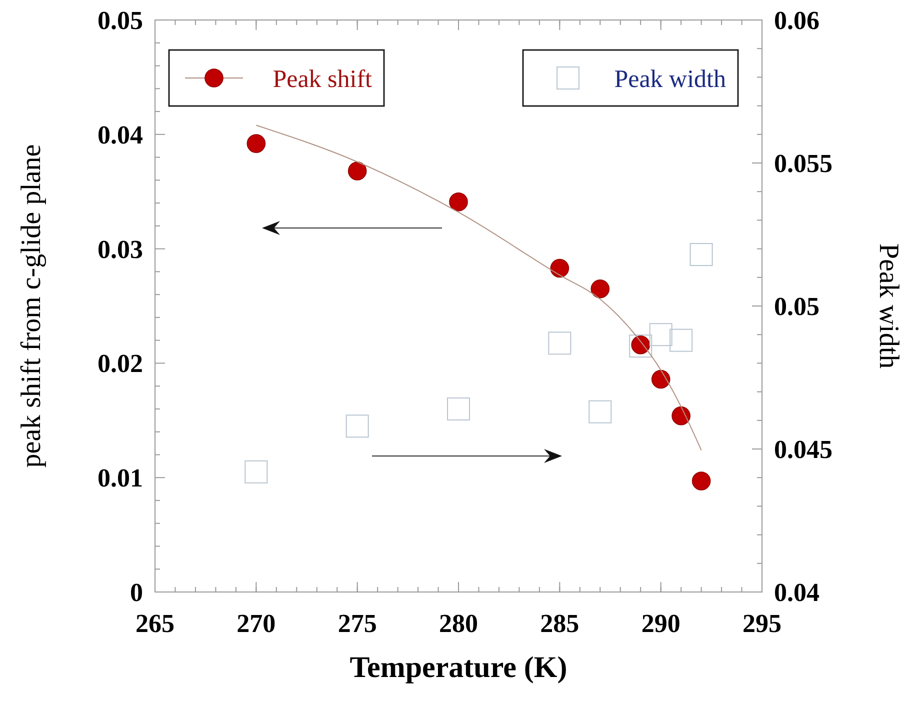  I want to click on y-tick-label: 0.03, so click(120, 249).